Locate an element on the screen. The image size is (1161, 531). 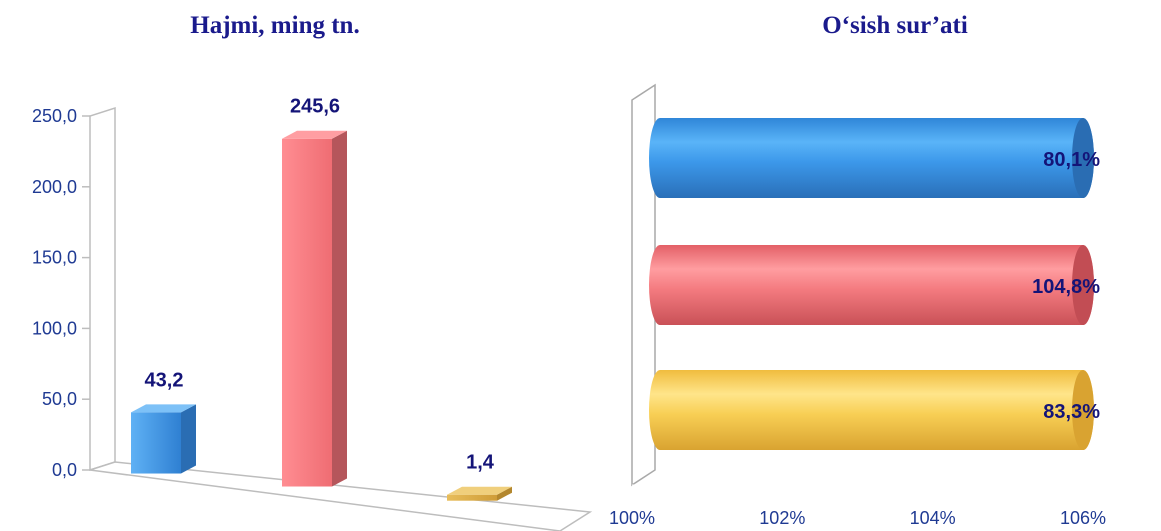
x-tick-label: 100% is located at coordinates (632, 518).